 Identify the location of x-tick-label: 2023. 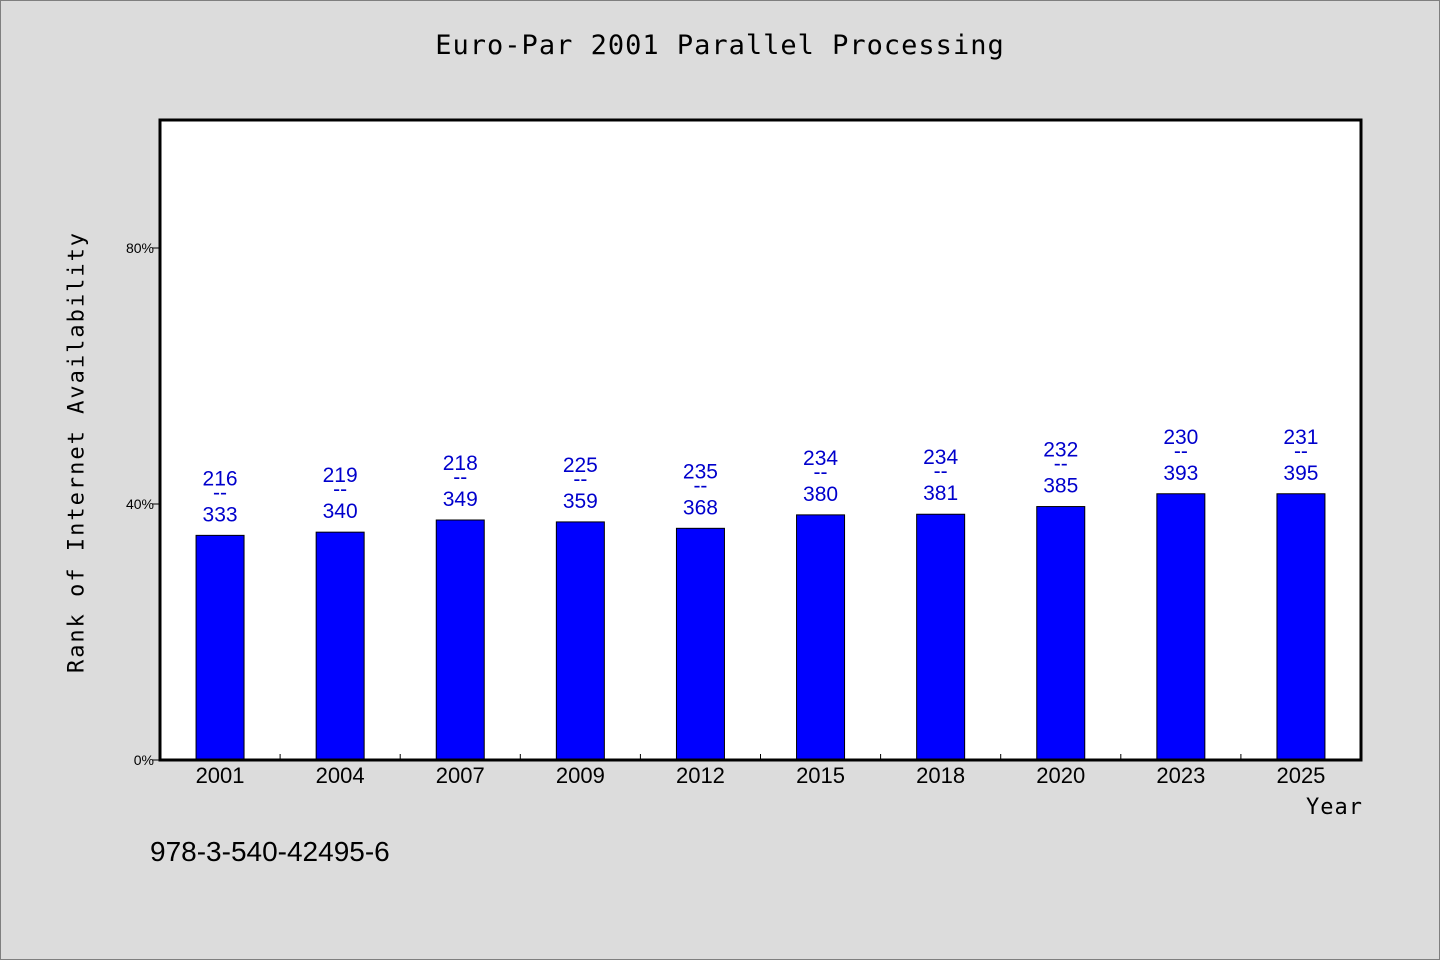
(1180, 775).